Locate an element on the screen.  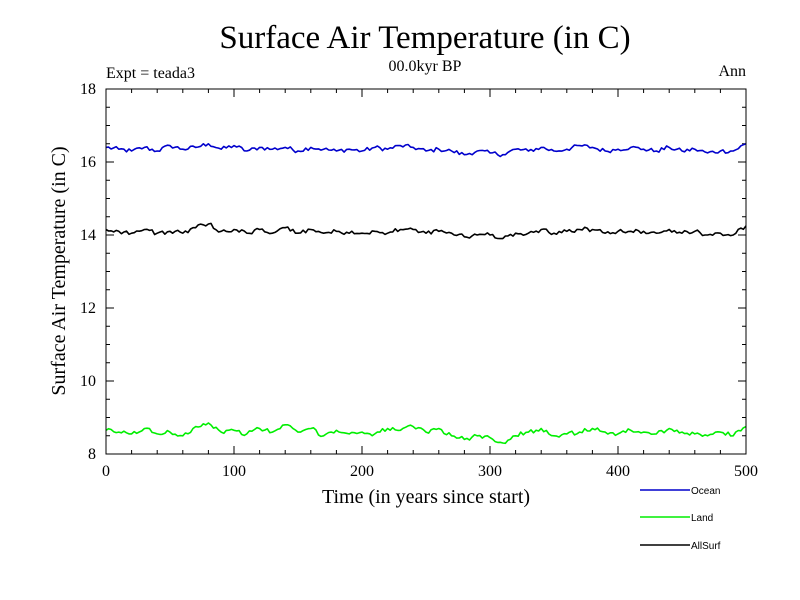
x-tick-label: 300 is located at coordinates (490, 471).